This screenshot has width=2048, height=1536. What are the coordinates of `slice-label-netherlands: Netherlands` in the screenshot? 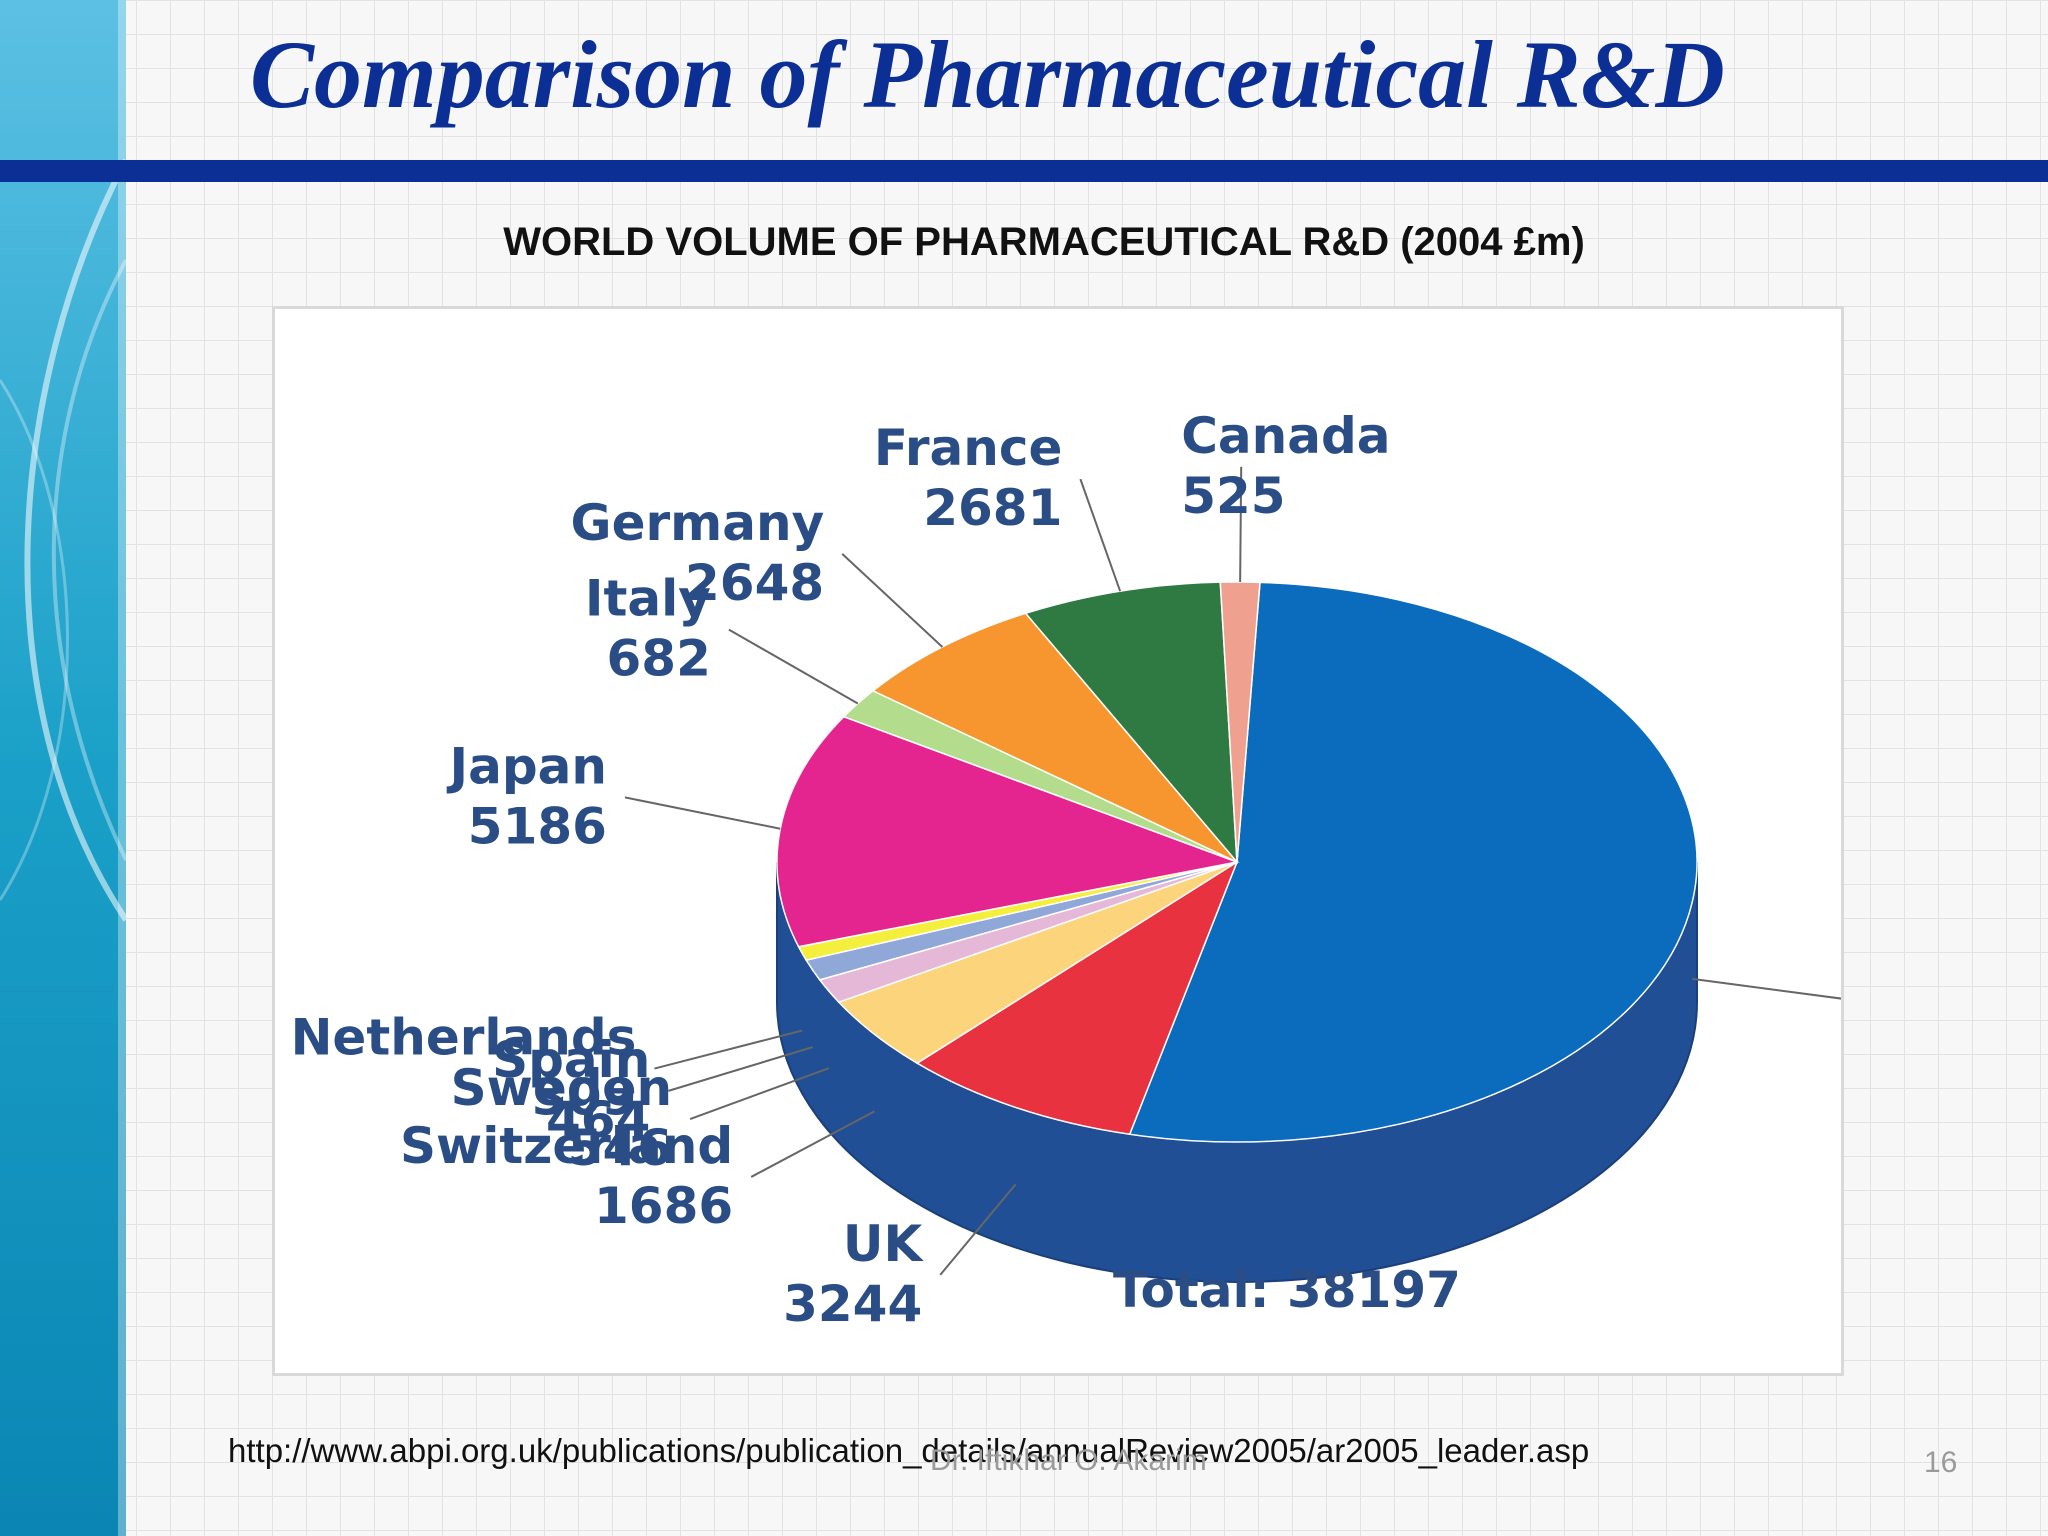 It's located at (464, 1038).